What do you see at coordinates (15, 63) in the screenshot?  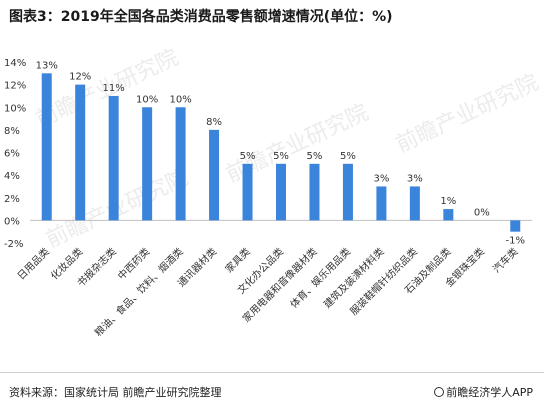 I see `y-tick-label: 14%` at bounding box center [15, 63].